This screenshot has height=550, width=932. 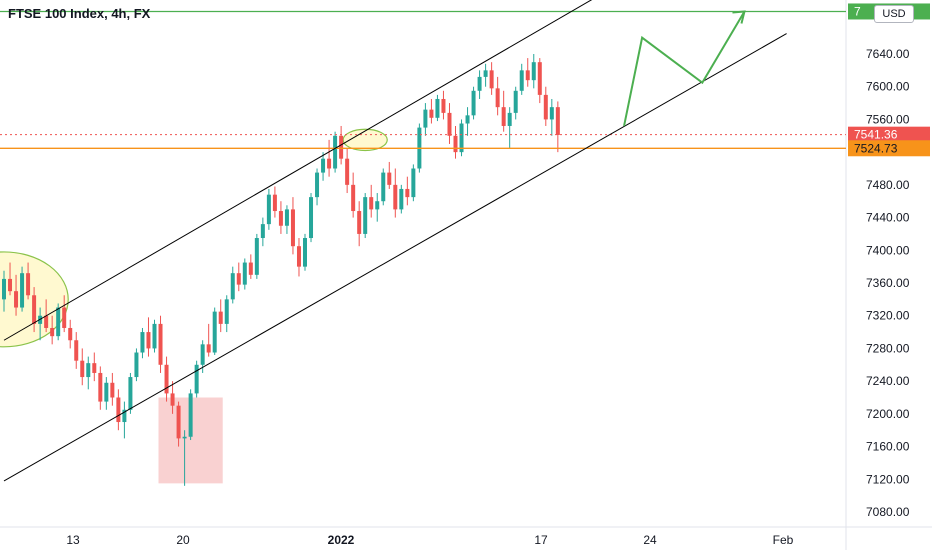 What do you see at coordinates (857, 11) in the screenshot?
I see `price-tag-label: 7` at bounding box center [857, 11].